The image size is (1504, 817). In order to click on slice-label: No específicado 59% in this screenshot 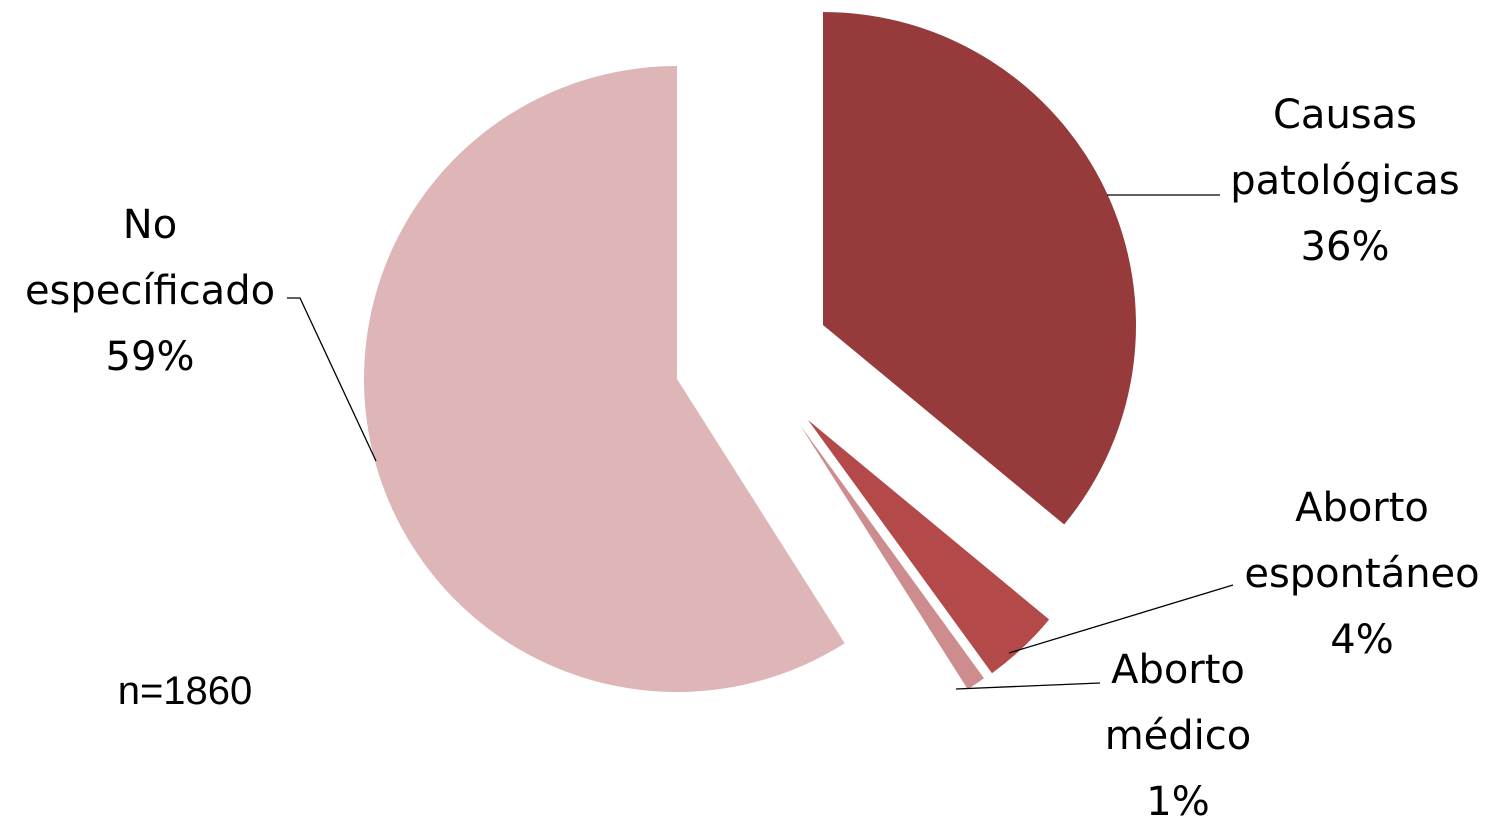, I will do `click(150, 291)`.